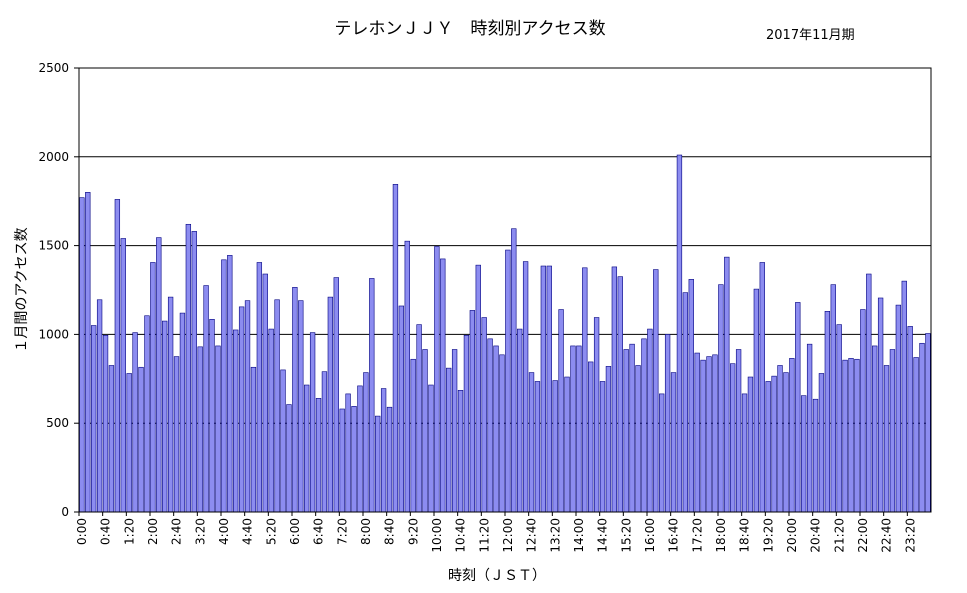 The height and width of the screenshot is (593, 967). Describe the element at coordinates (57, 423) in the screenshot. I see `y-tick-label: 500` at that location.